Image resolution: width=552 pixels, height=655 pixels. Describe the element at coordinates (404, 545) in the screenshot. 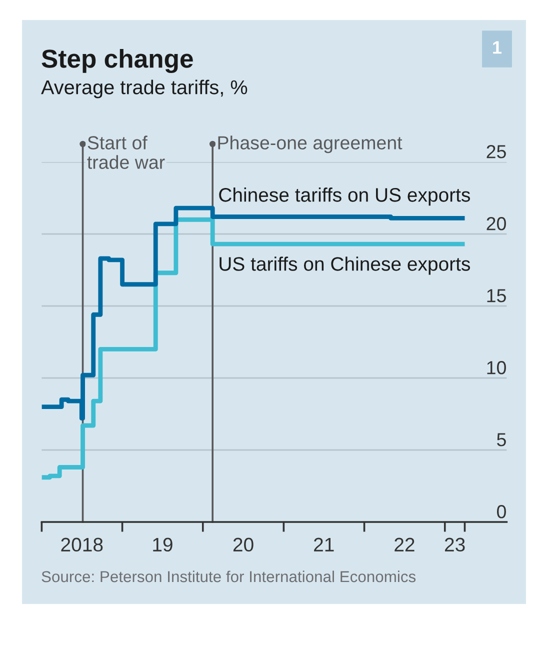

I see `x-tick-label: 22` at that location.